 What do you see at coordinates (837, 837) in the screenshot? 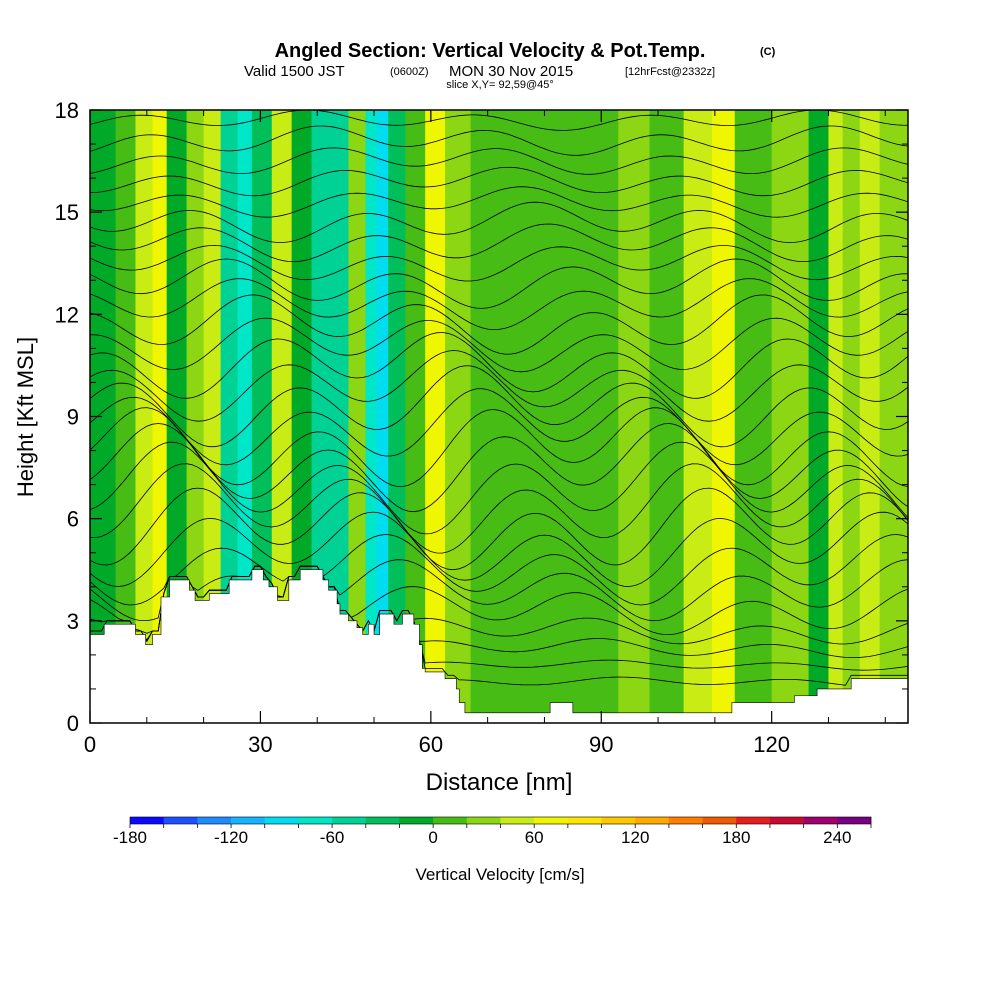
I see `colorbar-tick-label: 240` at bounding box center [837, 837].